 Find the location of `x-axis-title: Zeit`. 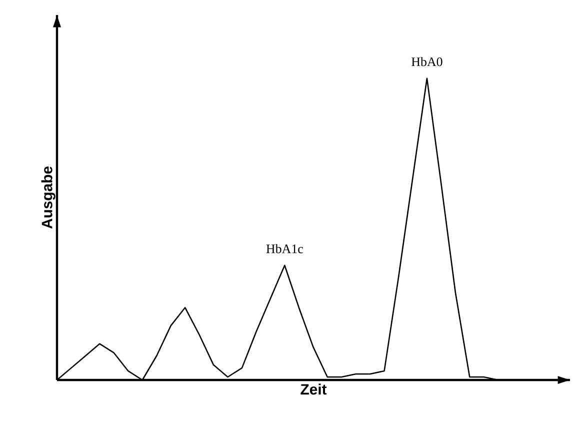

x-axis-title: Zeit is located at coordinates (313, 389).